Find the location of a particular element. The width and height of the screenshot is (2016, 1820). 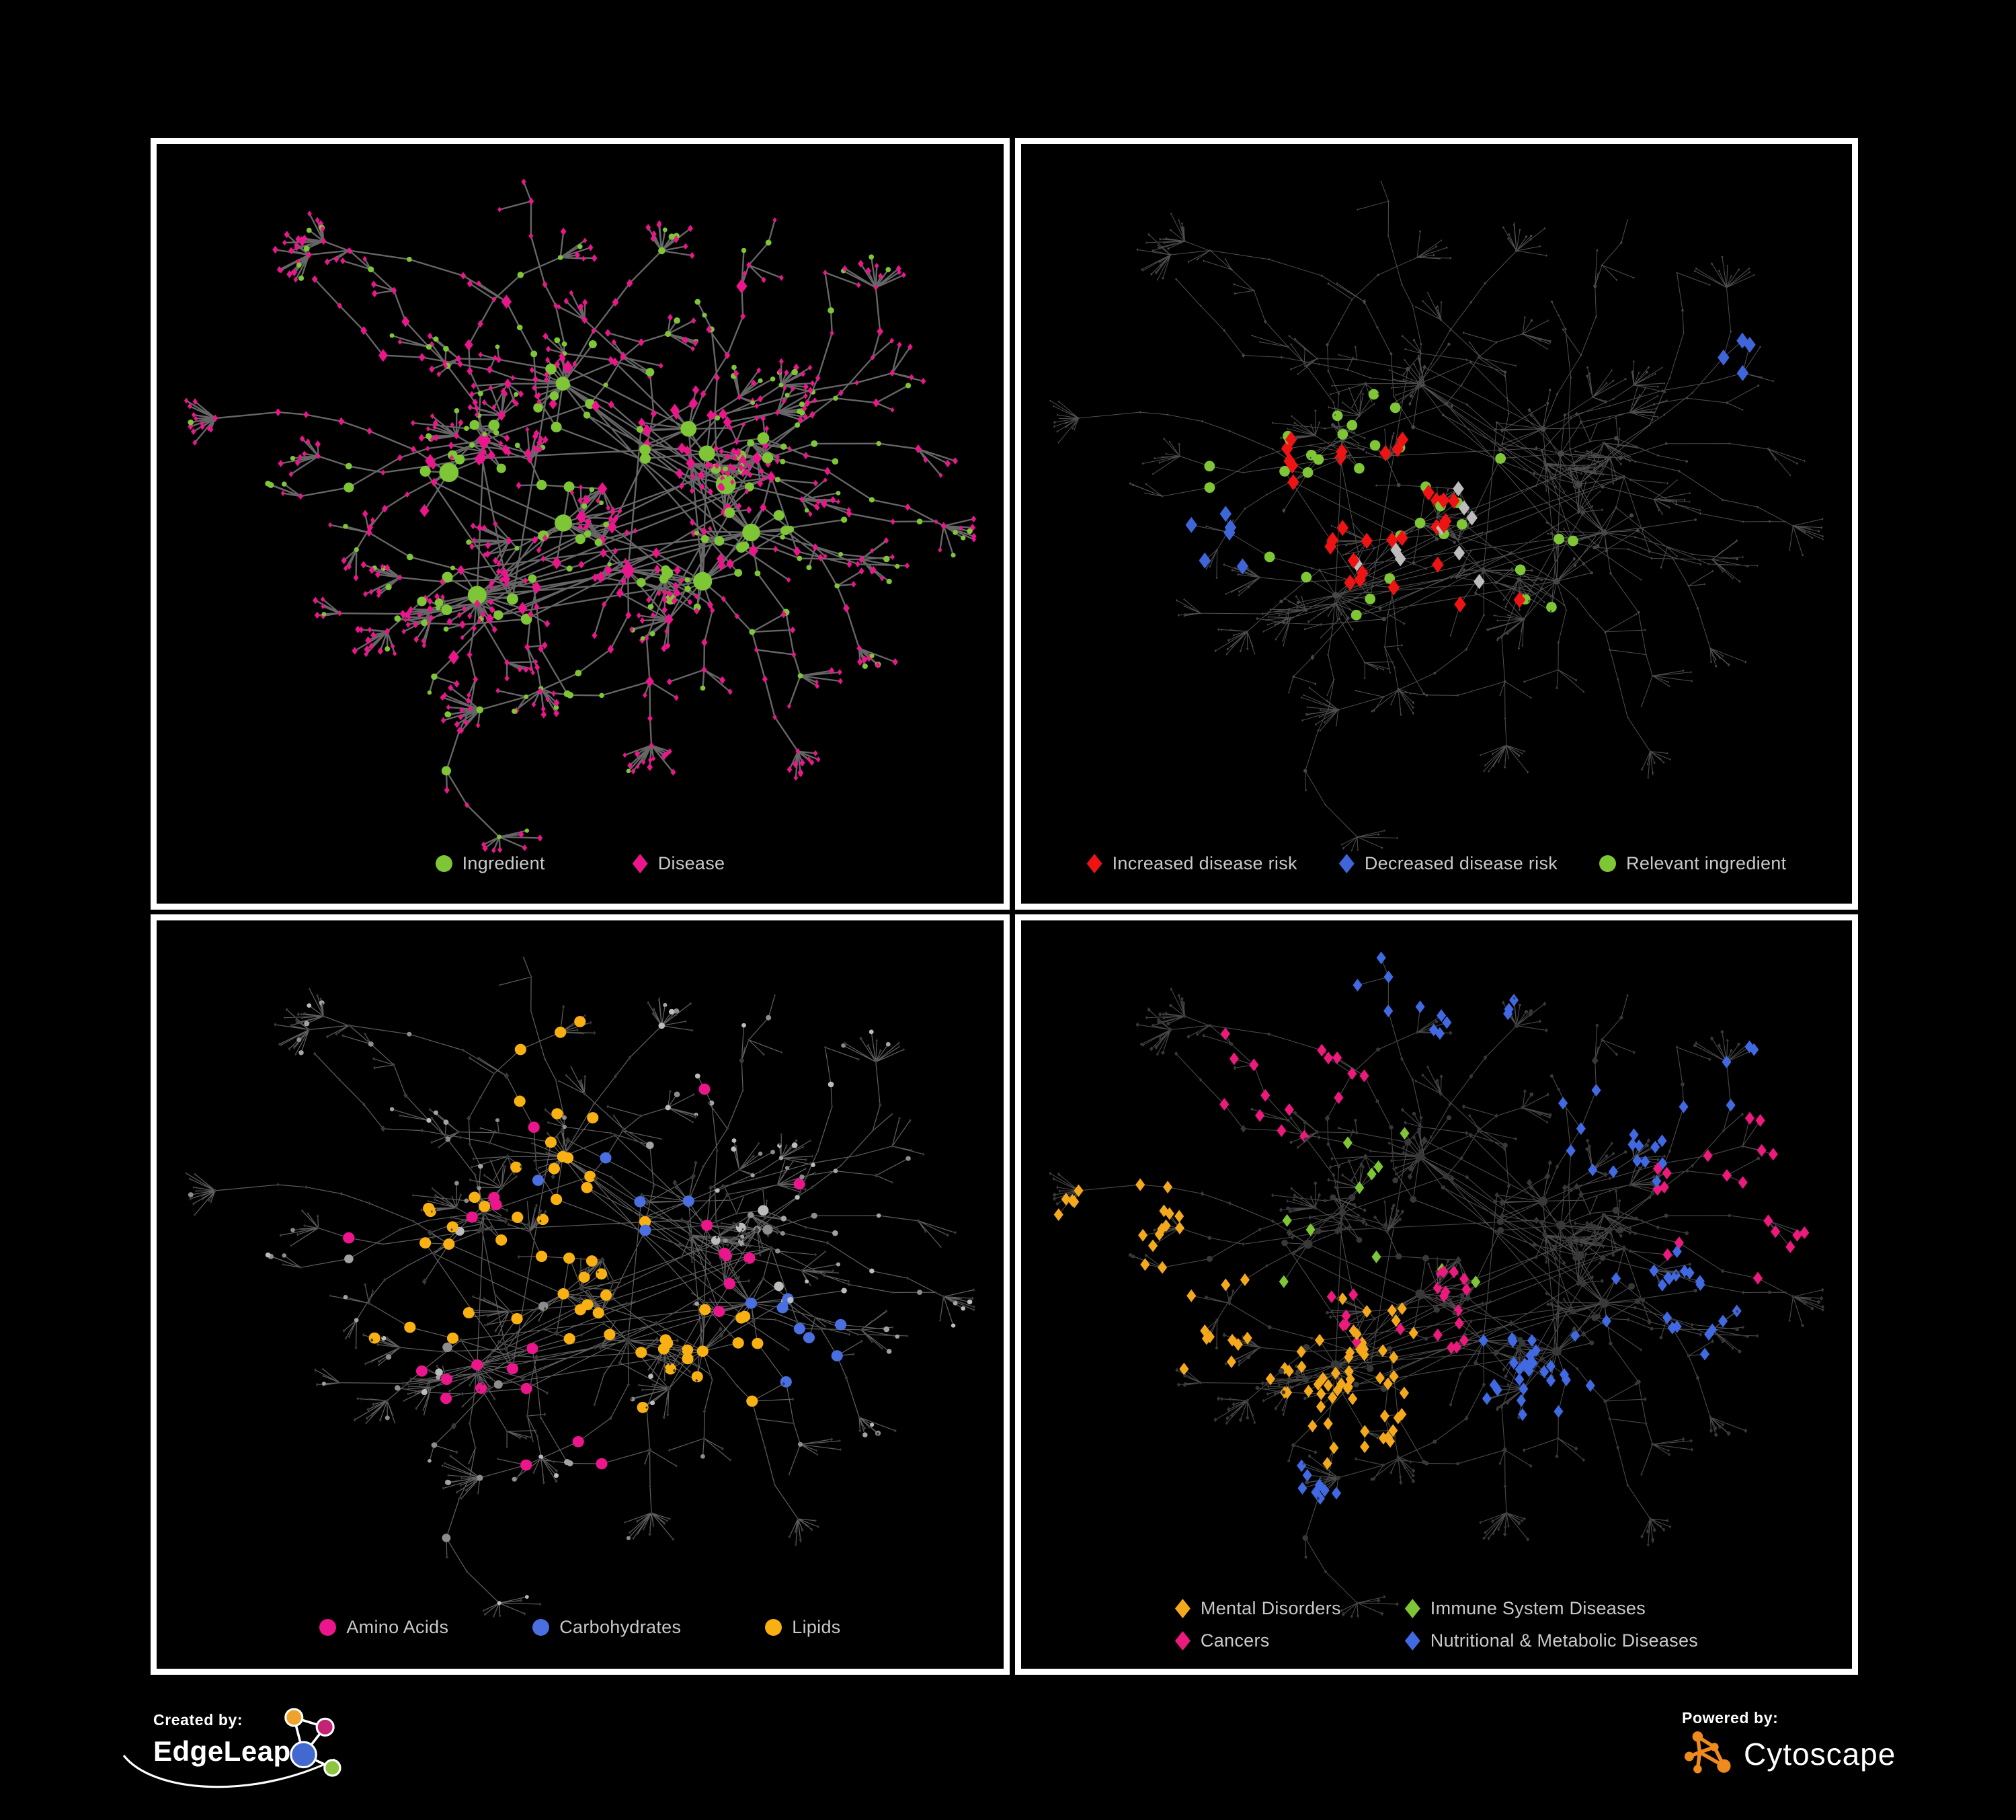

legend-label: Disease is located at coordinates (691, 863).